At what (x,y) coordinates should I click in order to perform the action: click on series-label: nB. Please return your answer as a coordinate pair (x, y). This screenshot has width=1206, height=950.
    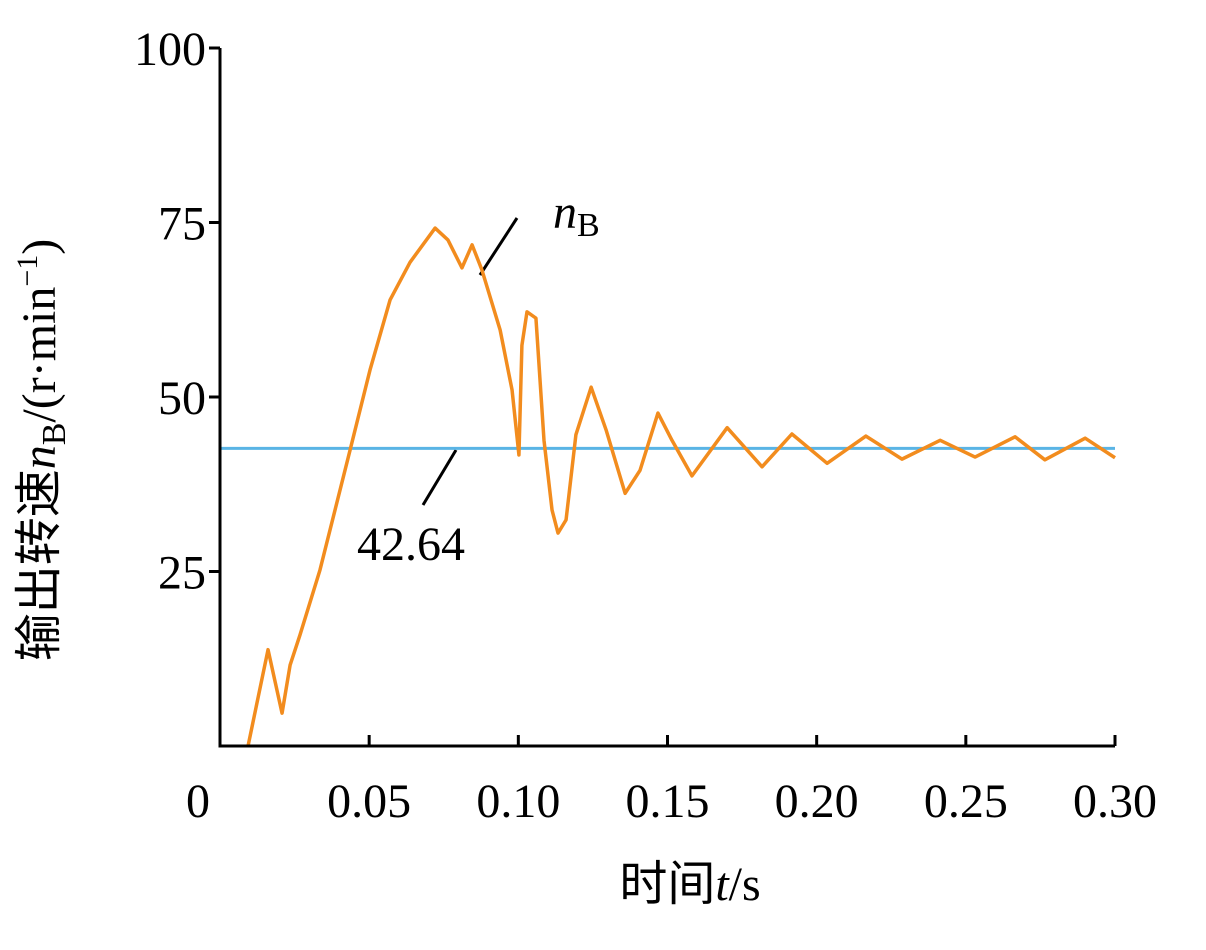
    Looking at the image, I should click on (576, 215).